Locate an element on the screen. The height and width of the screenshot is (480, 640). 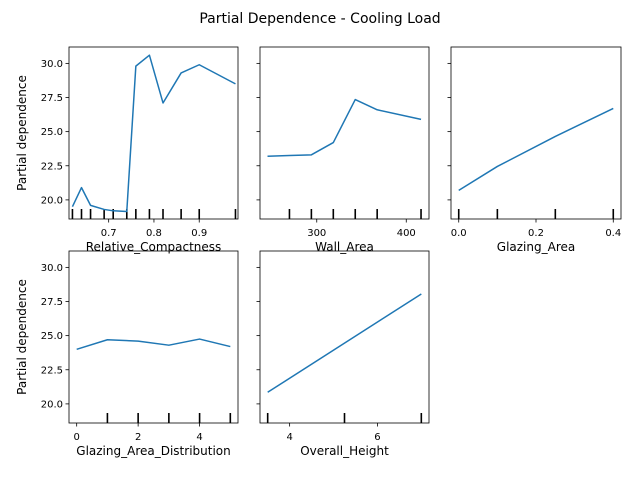
x-tick-label: 0.7 is located at coordinates (109, 233).